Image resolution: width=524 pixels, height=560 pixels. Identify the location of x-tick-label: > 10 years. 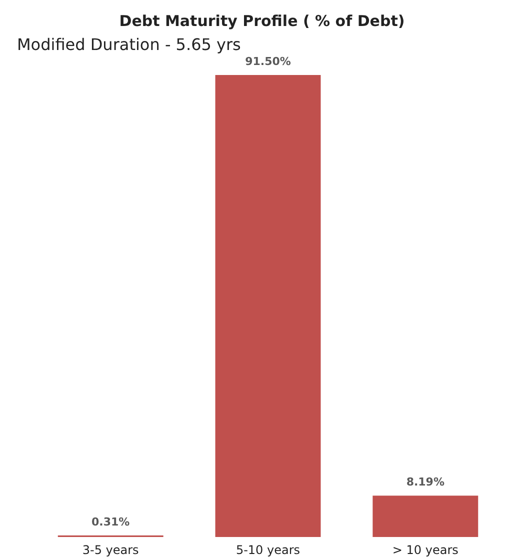
(425, 550).